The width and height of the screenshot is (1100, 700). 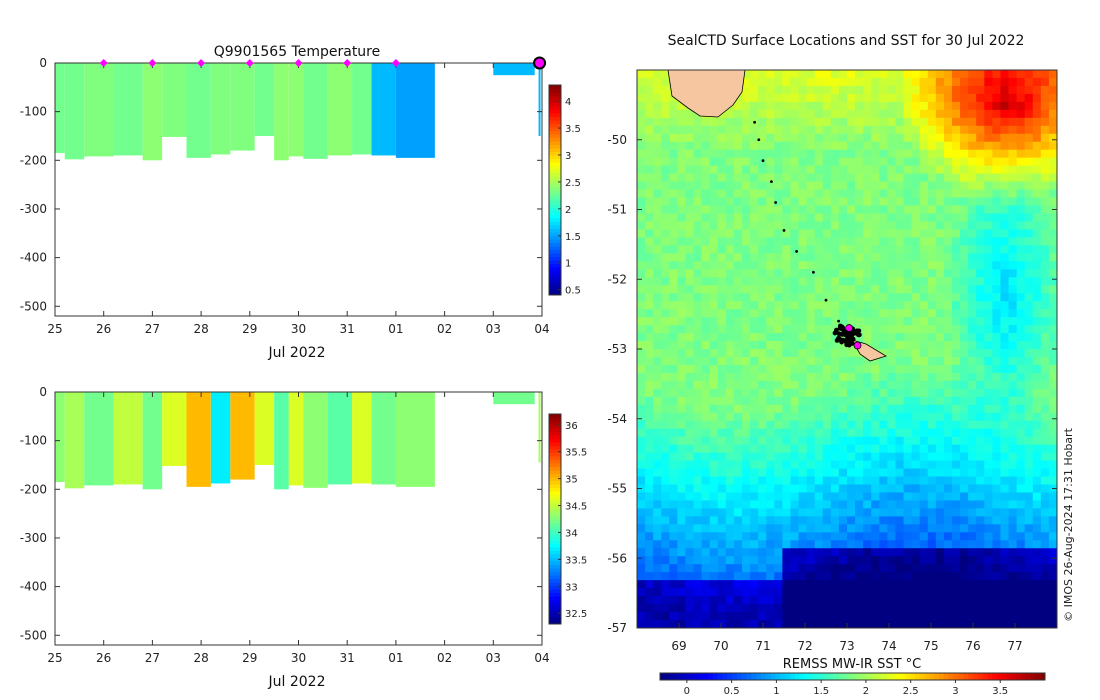 I want to click on s-xtick-label-9: 03, so click(x=493, y=658).